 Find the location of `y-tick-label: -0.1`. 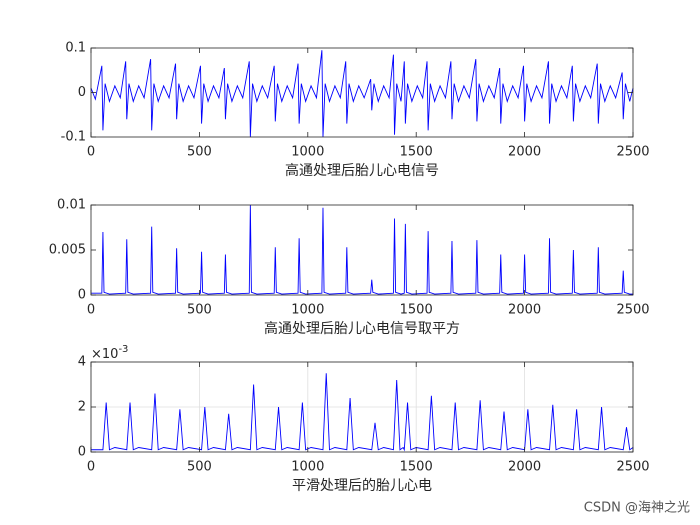

y-tick-label: -0.1 is located at coordinates (73, 137).